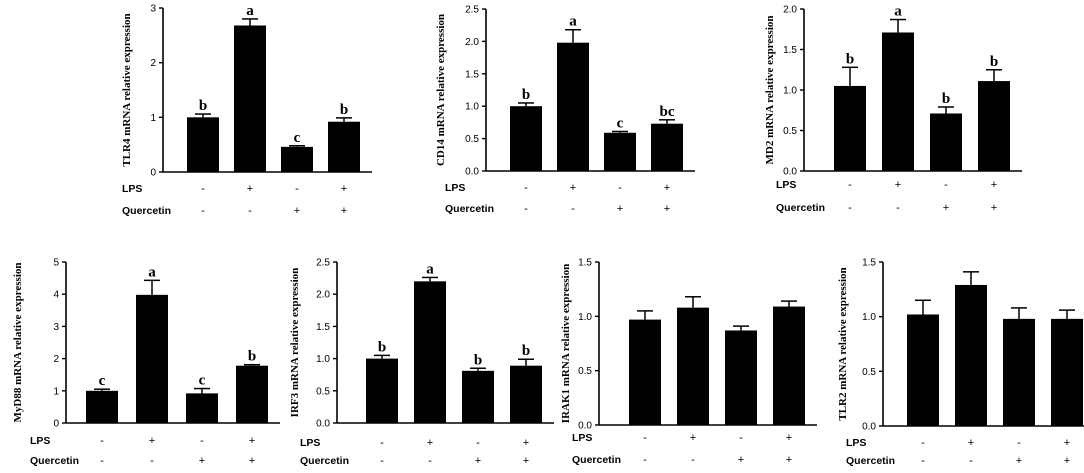  I want to click on significance-letter-4: bc, so click(667, 112).